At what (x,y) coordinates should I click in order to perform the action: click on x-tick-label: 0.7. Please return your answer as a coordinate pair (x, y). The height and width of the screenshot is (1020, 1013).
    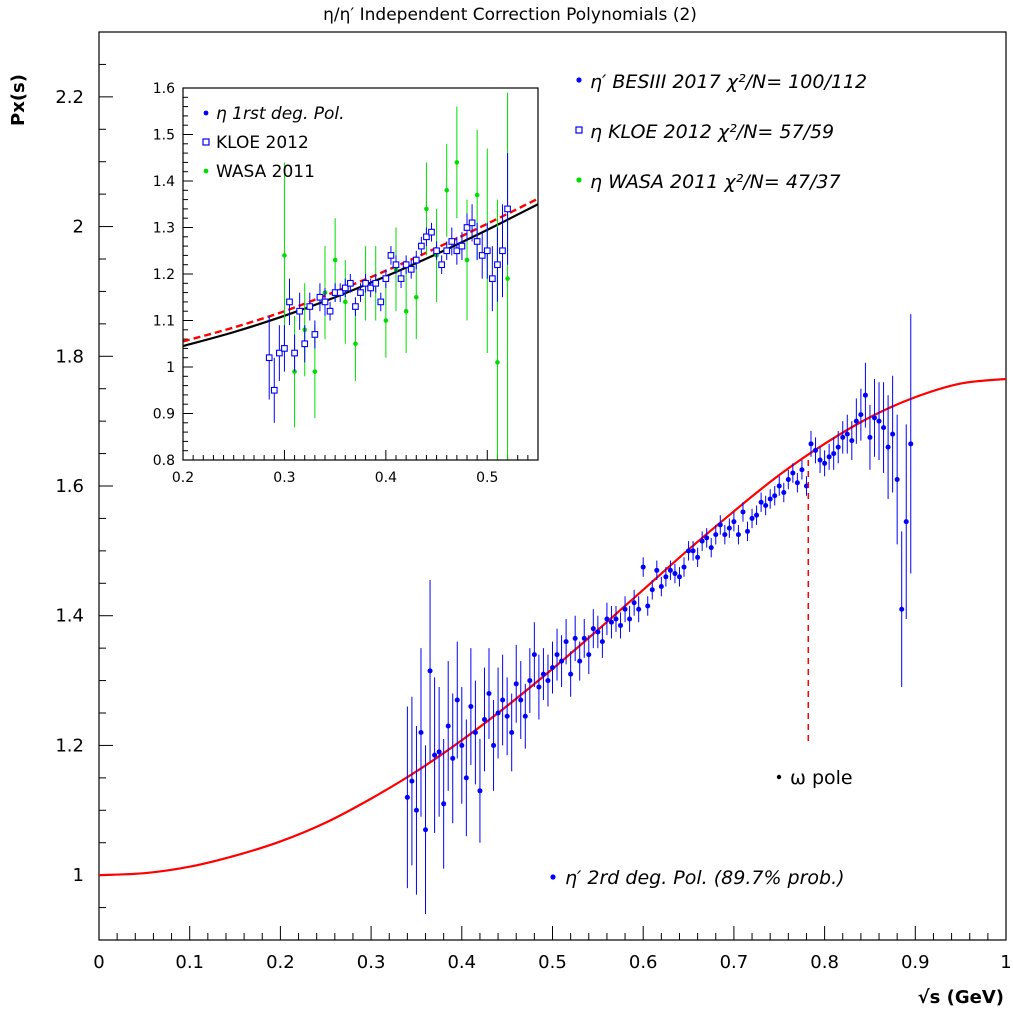
    Looking at the image, I should click on (734, 962).